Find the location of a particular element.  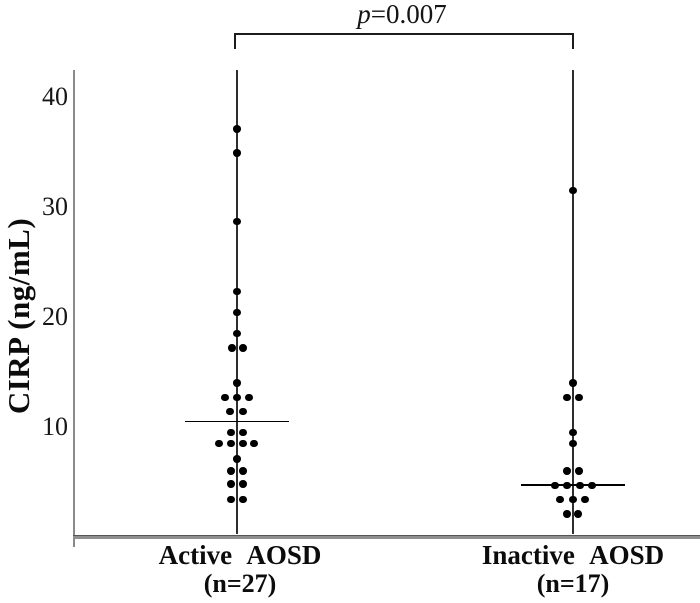

p-value-label: p=0.007 is located at coordinates (402, 14).